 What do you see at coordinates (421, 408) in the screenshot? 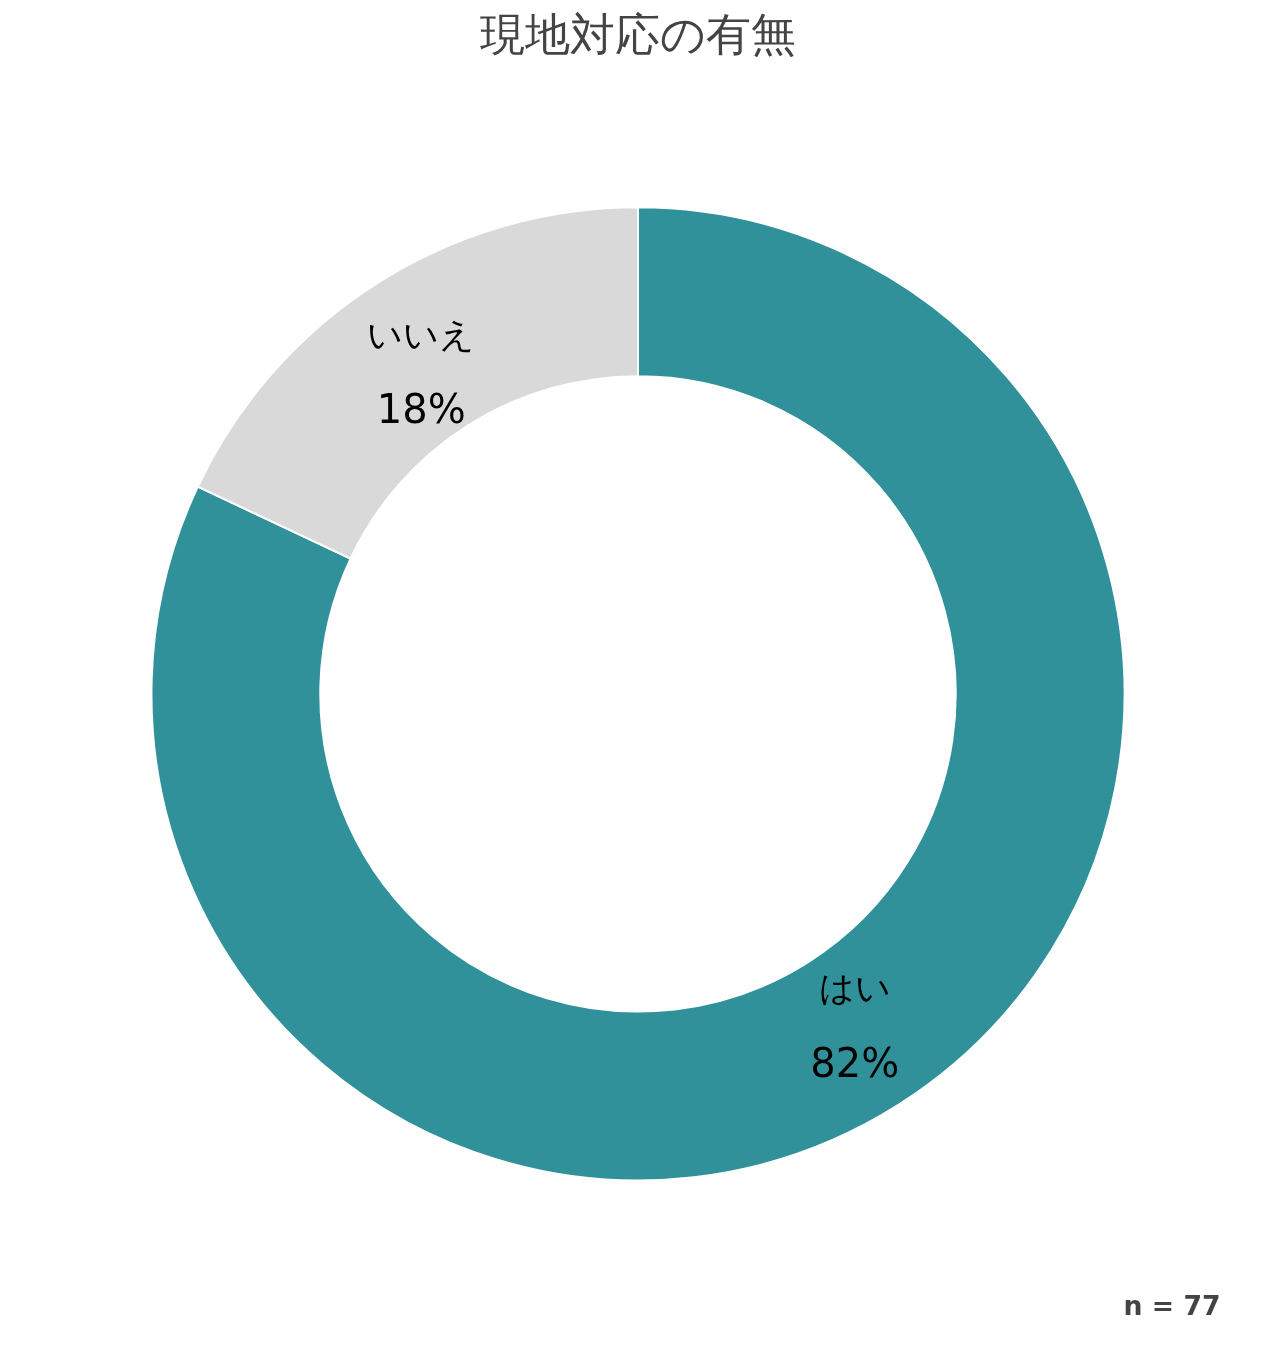
I see `data-label: 18%` at bounding box center [421, 408].